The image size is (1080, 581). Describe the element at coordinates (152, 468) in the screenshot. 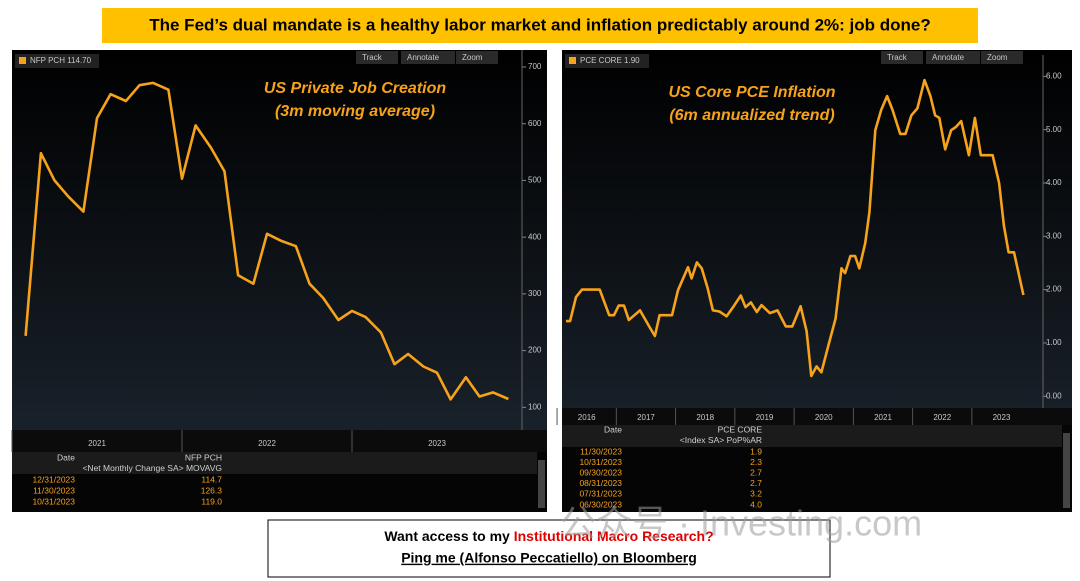

I see `table-subheader: <Net Monthly Change SA> MOVAVG` at that location.